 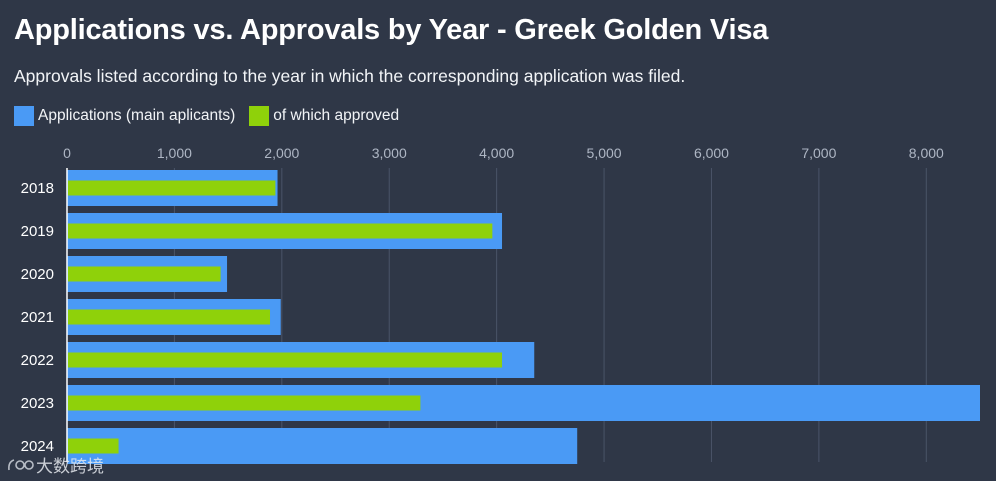 I want to click on y-category-label: 2023, so click(x=37, y=403).